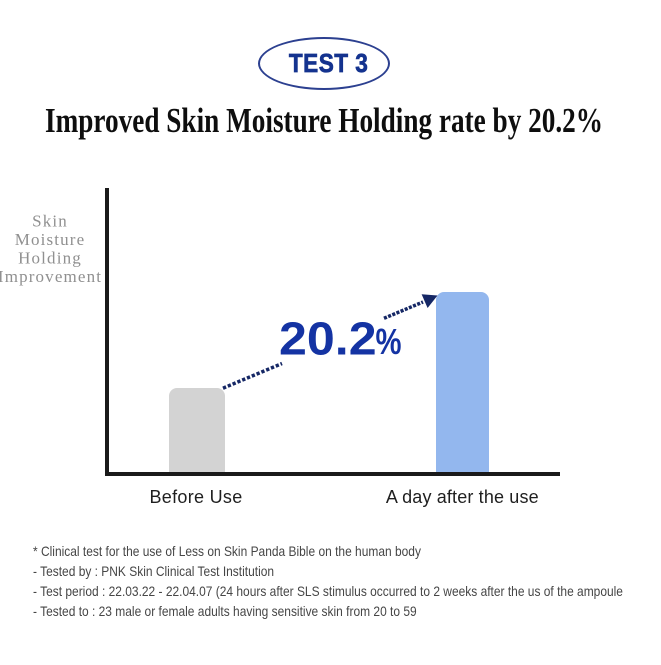 The width and height of the screenshot is (661, 665). Describe the element at coordinates (50, 239) in the screenshot. I see `svg-text: Moisture` at that location.